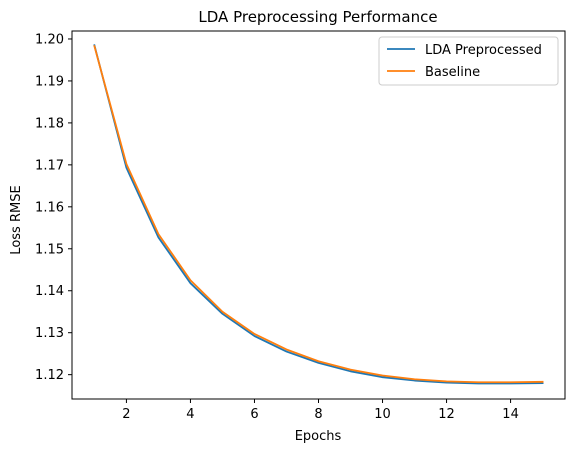 The height and width of the screenshot is (453, 576). What do you see at coordinates (49, 123) in the screenshot?
I see `y-tick-label: 1.18` at bounding box center [49, 123].